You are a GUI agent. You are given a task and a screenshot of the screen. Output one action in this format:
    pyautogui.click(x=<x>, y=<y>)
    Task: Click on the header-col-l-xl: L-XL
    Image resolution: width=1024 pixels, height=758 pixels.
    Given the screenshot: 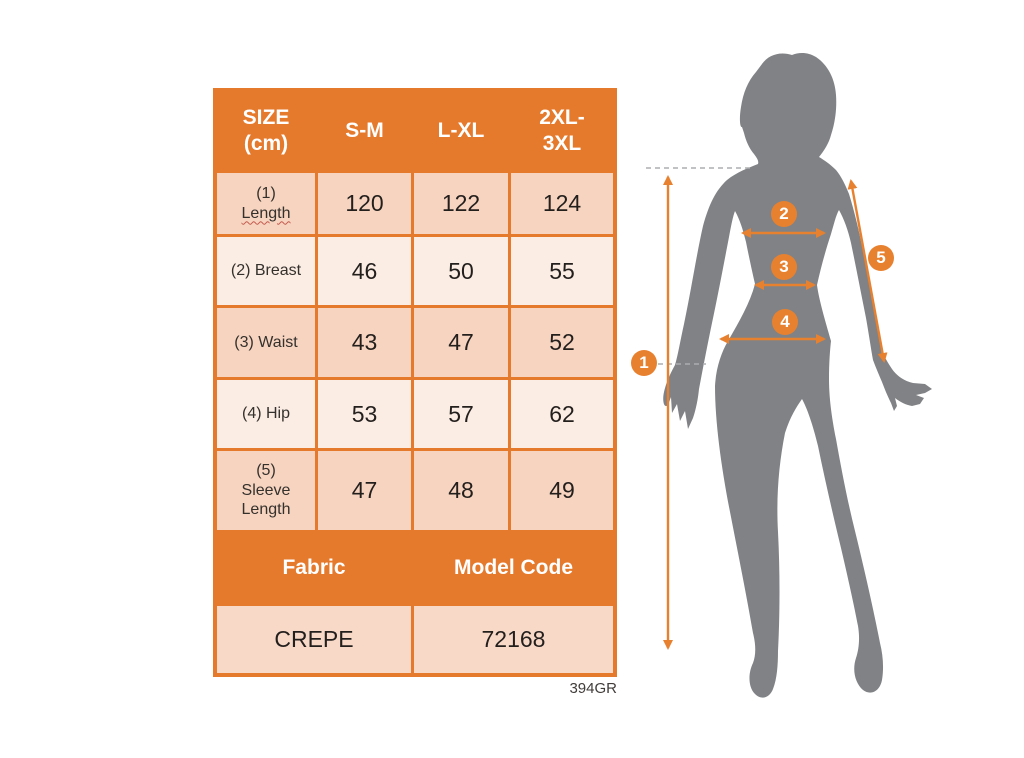 What is the action you would take?
    pyautogui.click(x=461, y=131)
    